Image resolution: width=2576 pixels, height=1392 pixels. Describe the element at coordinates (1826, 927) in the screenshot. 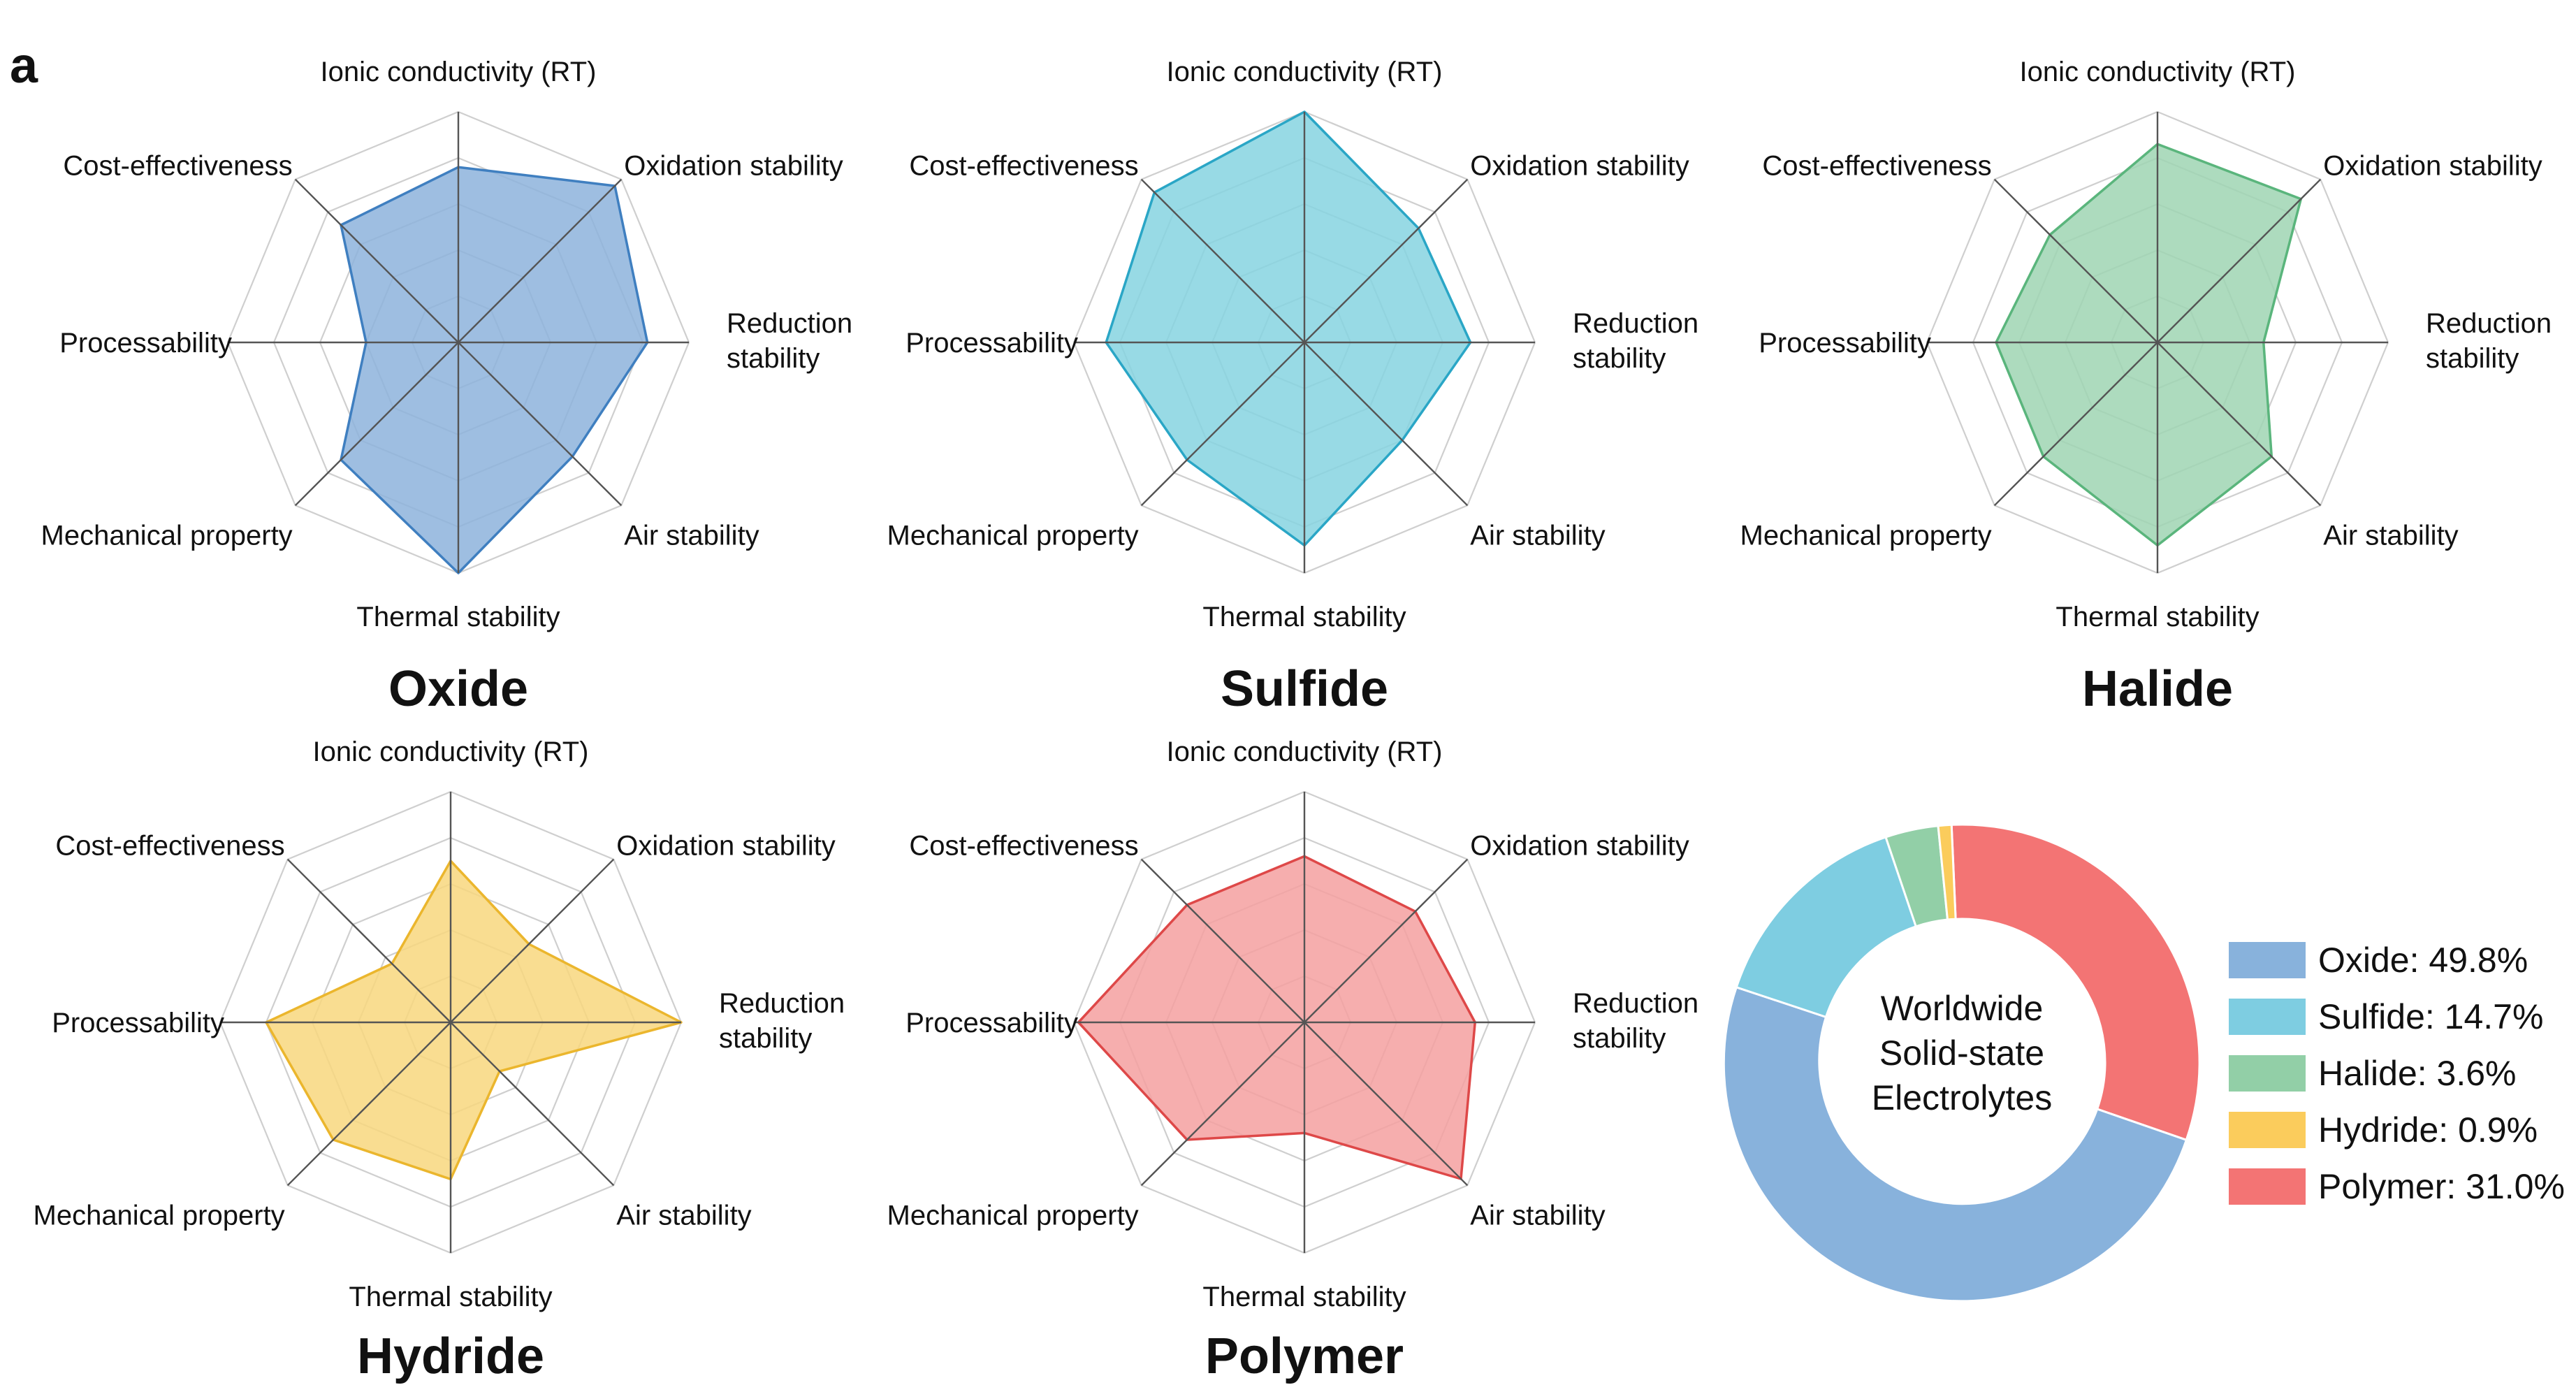

I see `donut-slice-sulfide` at that location.